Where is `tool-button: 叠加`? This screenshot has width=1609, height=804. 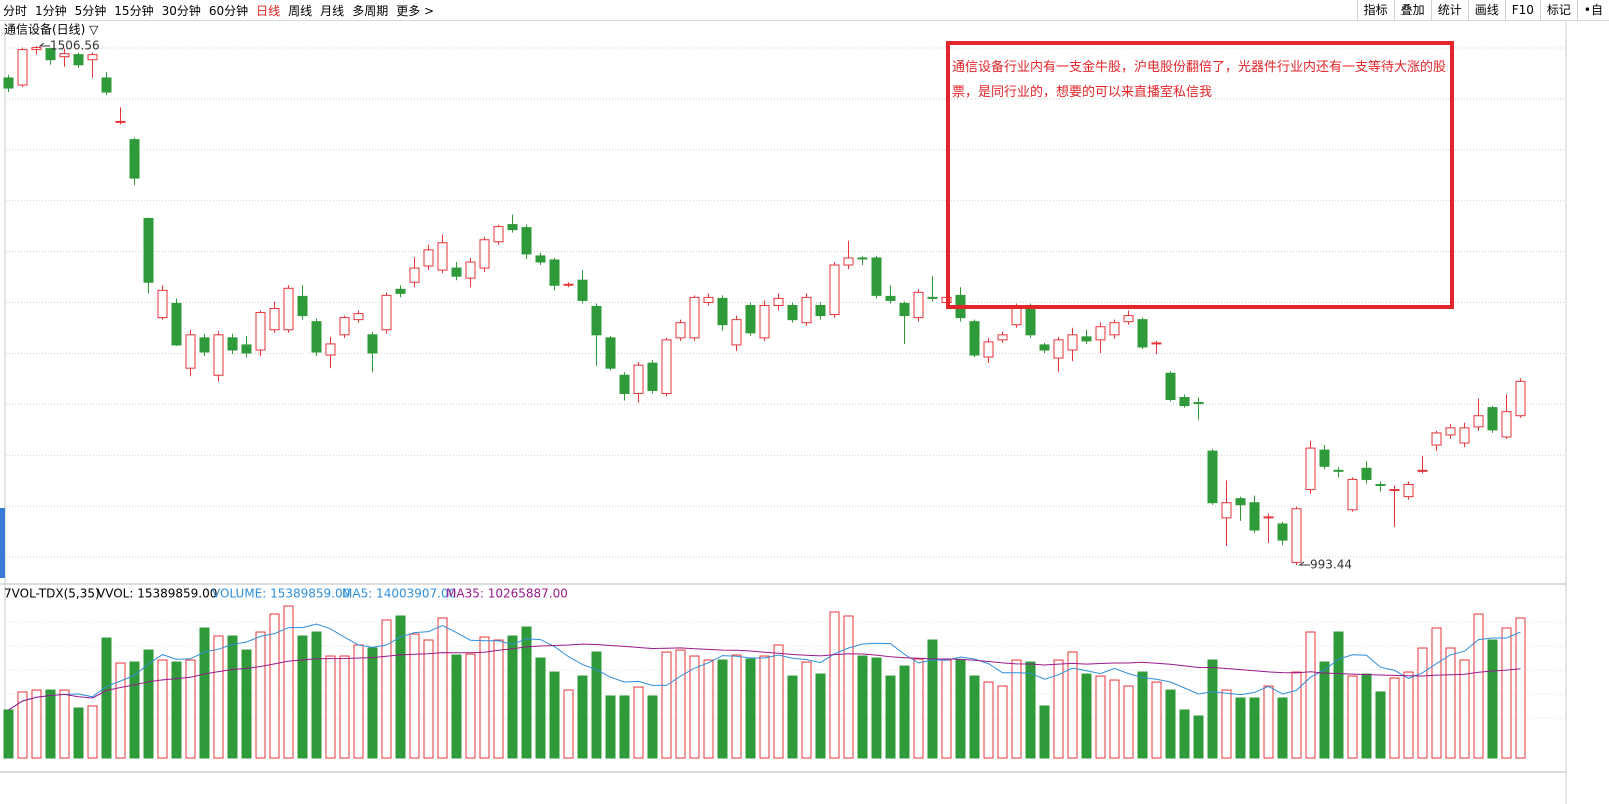 tool-button: 叠加 is located at coordinates (1412, 10).